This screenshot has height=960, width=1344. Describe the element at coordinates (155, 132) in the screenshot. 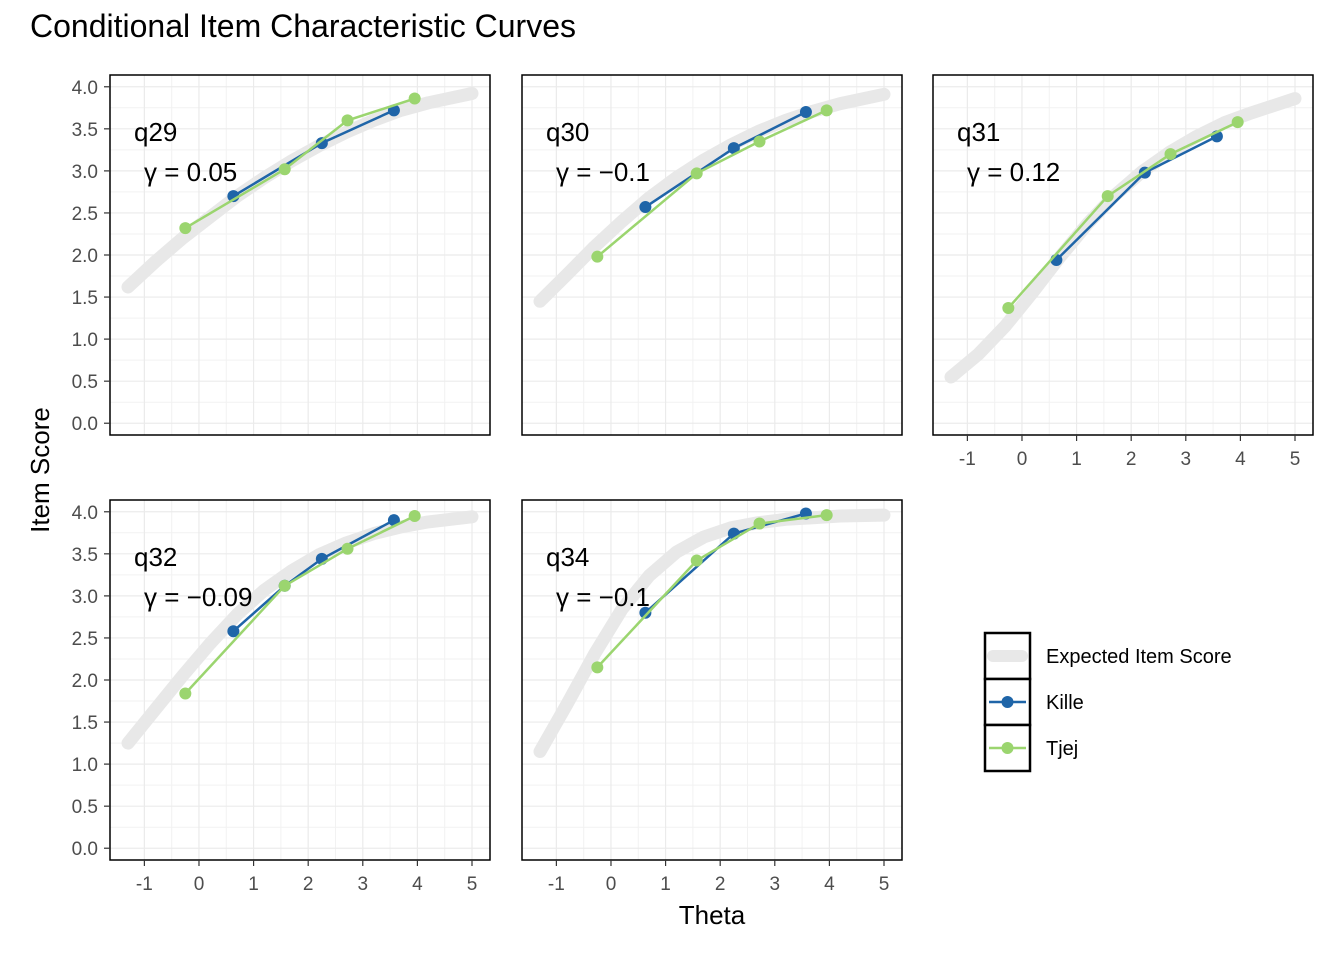

I see `item-label: q29` at that location.